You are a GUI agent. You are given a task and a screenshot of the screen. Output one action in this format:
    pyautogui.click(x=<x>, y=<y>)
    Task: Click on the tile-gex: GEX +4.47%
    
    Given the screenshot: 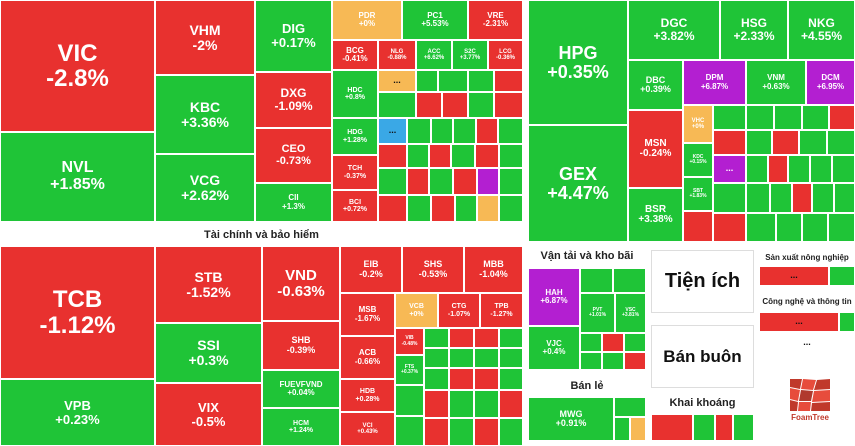 What is the action you would take?
    pyautogui.click(x=578, y=183)
    